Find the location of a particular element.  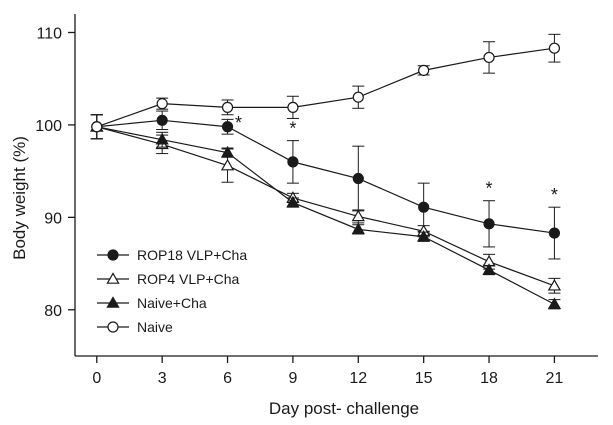

x-tick-label: 3 is located at coordinates (162, 378).